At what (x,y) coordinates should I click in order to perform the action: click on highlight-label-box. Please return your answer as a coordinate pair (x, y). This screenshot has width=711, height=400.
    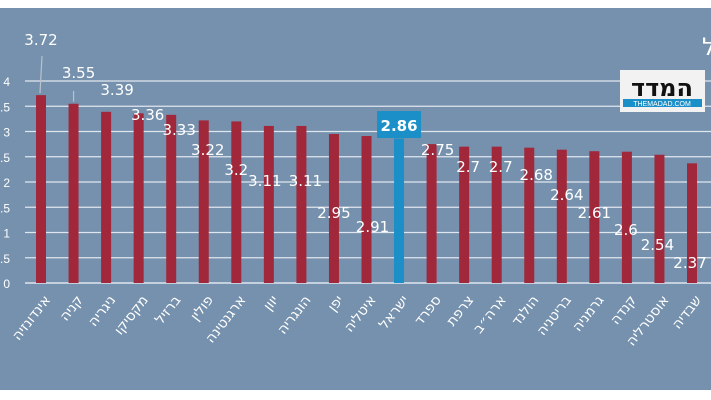
    Looking at the image, I should click on (399, 124).